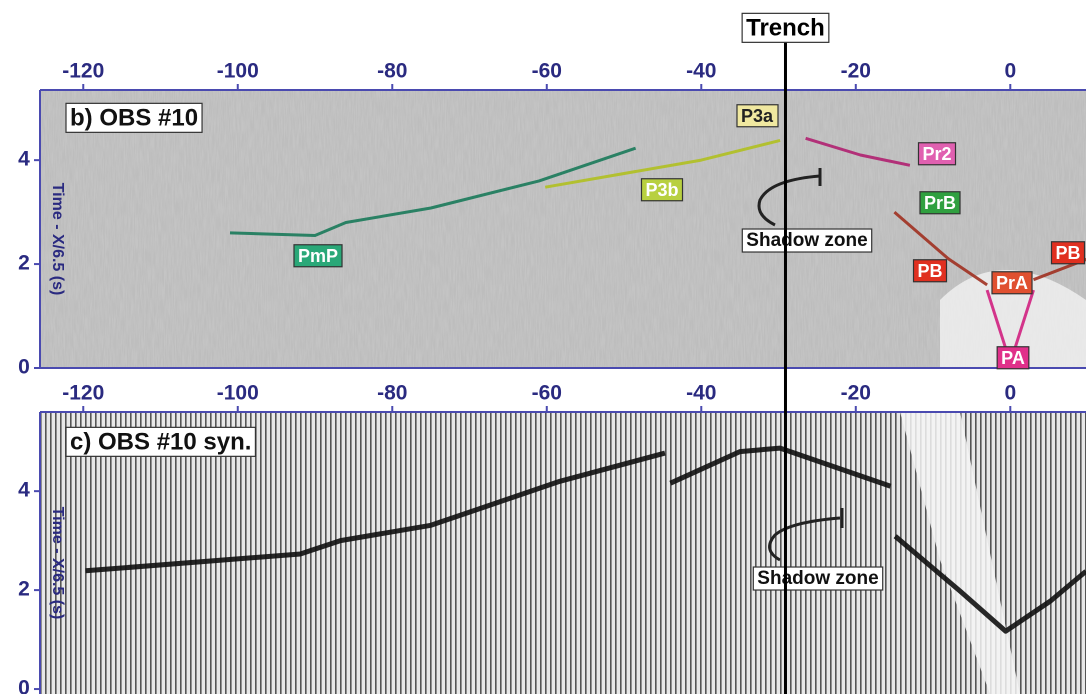 Image resolution: width=1086 pixels, height=694 pixels. I want to click on phase-label-text: PA, so click(1013, 358).